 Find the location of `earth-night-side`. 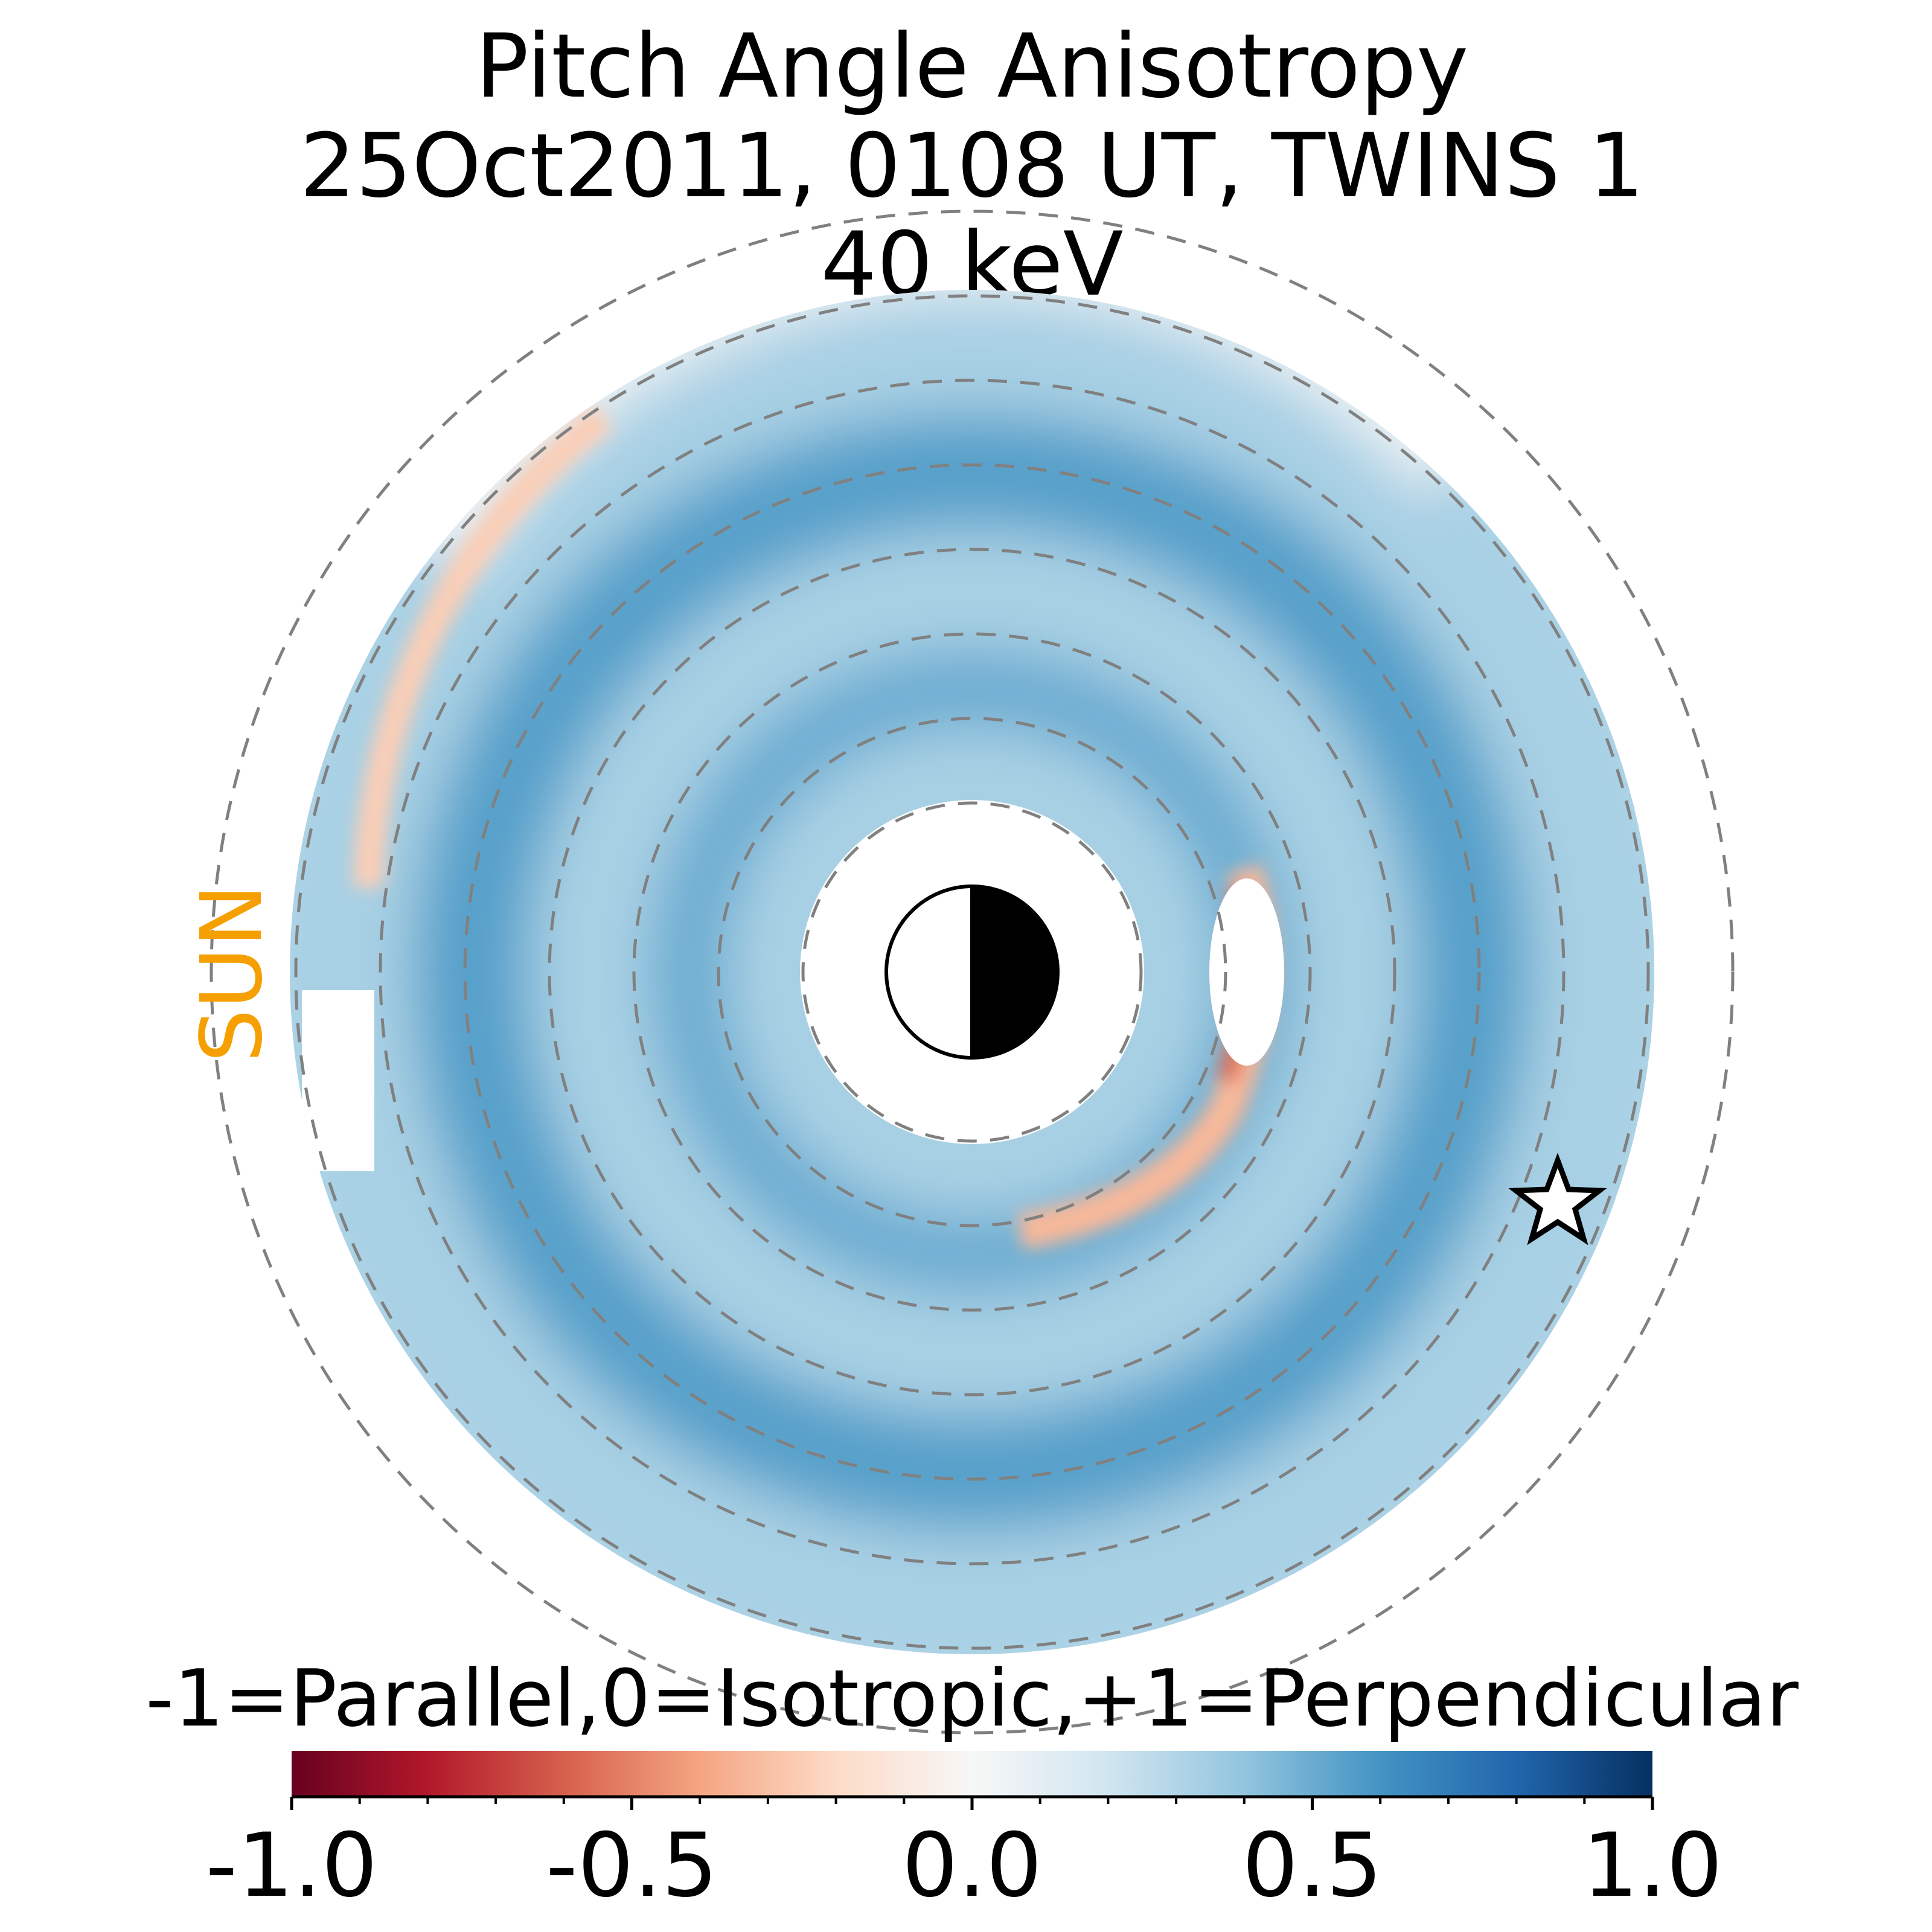

earth-night-side is located at coordinates (1015, 972).